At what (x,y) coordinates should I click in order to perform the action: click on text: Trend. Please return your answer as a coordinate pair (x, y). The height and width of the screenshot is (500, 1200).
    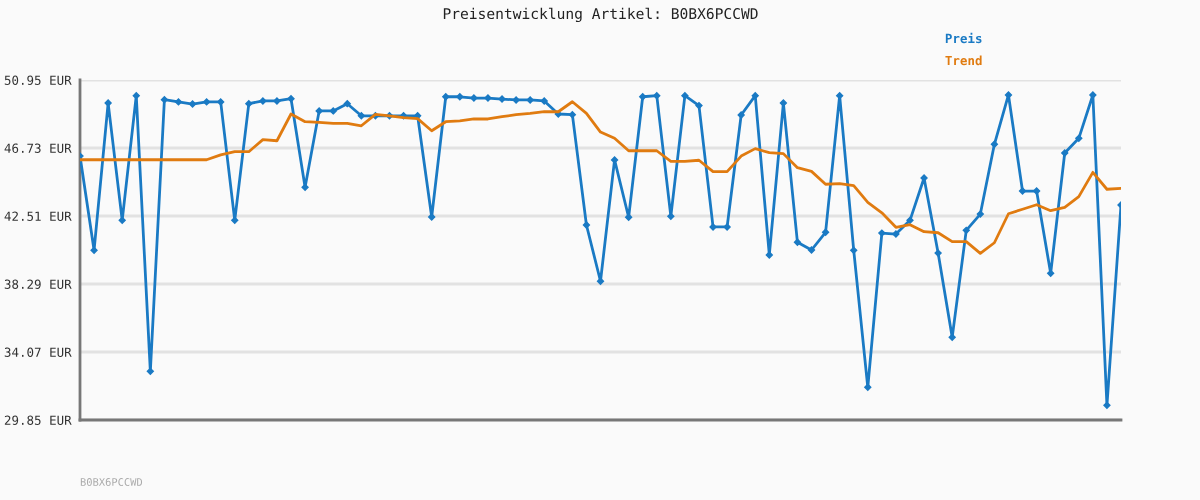
    Looking at the image, I should click on (963, 60).